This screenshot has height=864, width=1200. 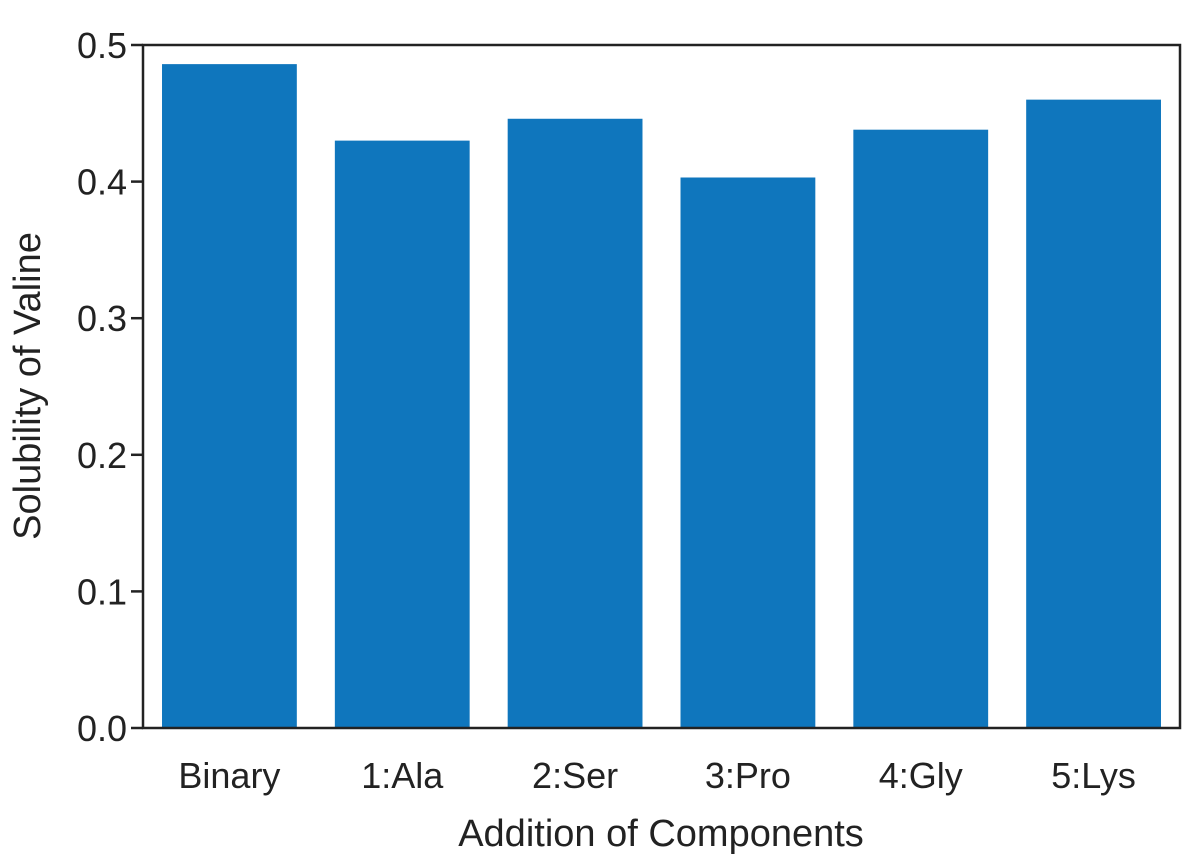 What do you see at coordinates (748, 452) in the screenshot?
I see `bar-3:Pro` at bounding box center [748, 452].